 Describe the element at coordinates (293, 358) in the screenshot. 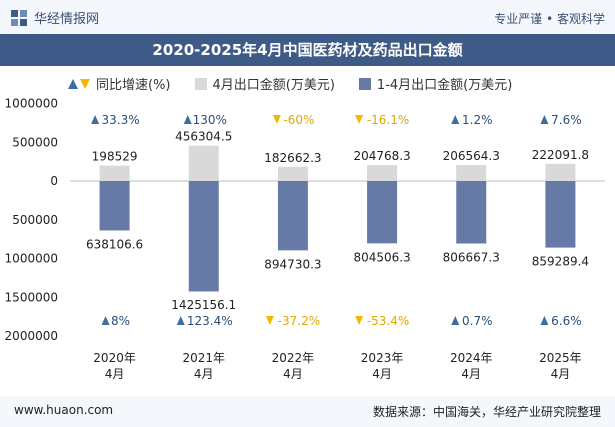

I see `x-tick-label: 2022年` at that location.